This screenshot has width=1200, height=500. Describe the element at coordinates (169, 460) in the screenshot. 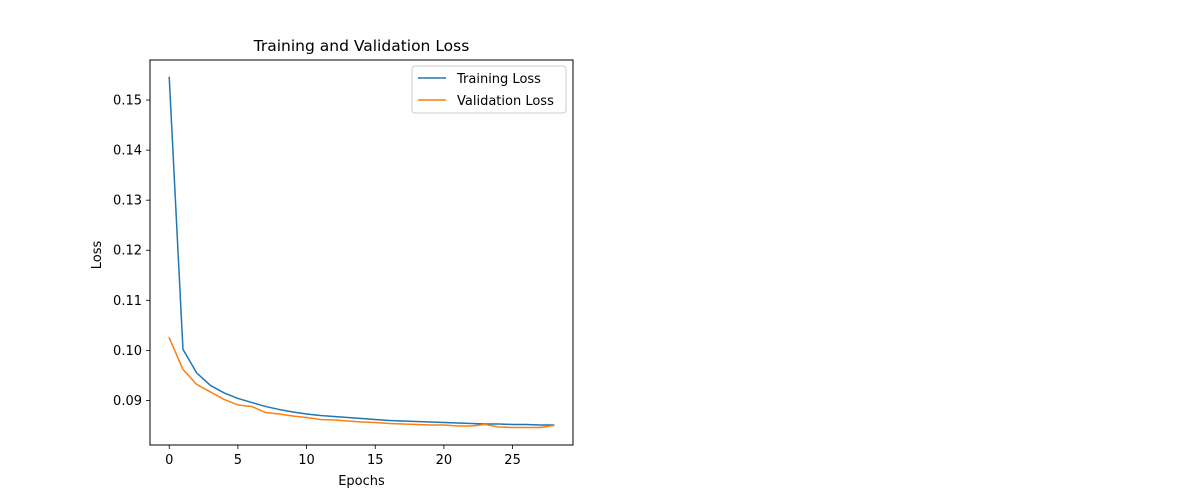

I see `x-tick-label: 0` at that location.